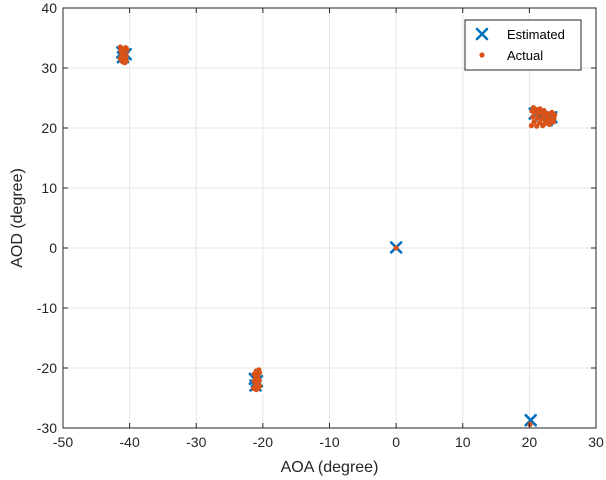 The height and width of the screenshot is (480, 606). What do you see at coordinates (329, 442) in the screenshot?
I see `x-tick-label: -10` at bounding box center [329, 442].